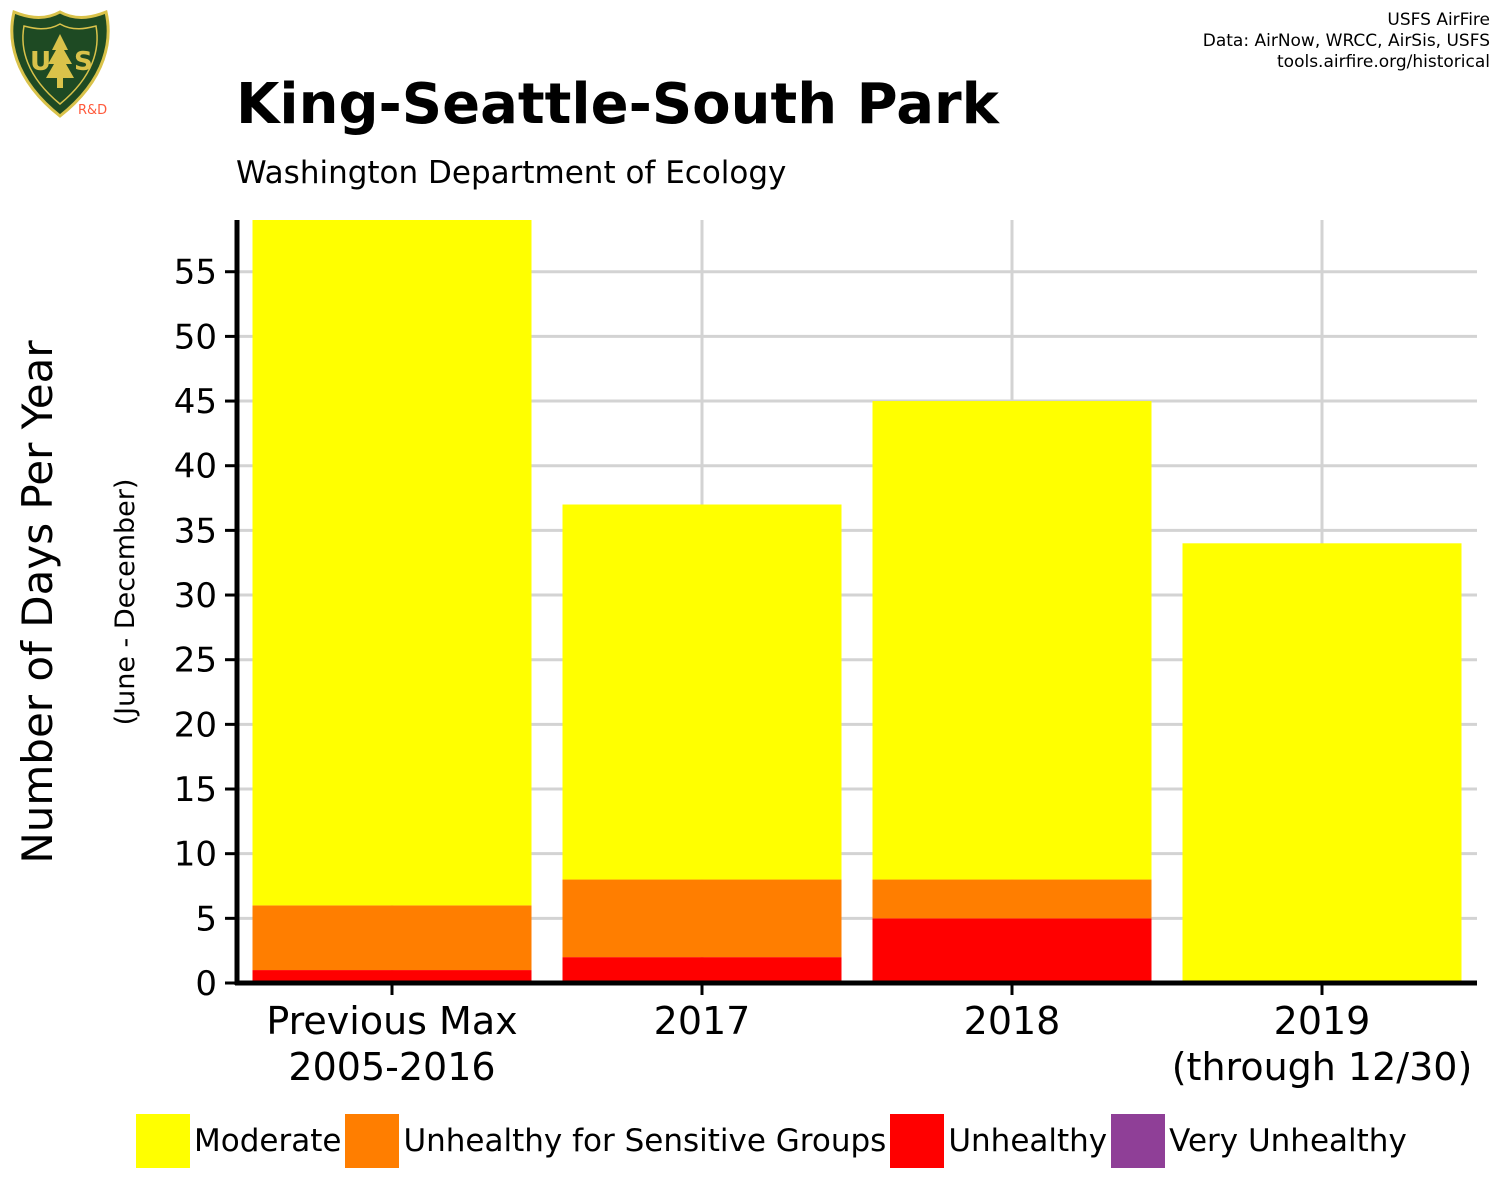 Image resolution: width=1500 pixels, height=1200 pixels. I want to click on x-tick-label: 2005-2016, so click(391, 1067).